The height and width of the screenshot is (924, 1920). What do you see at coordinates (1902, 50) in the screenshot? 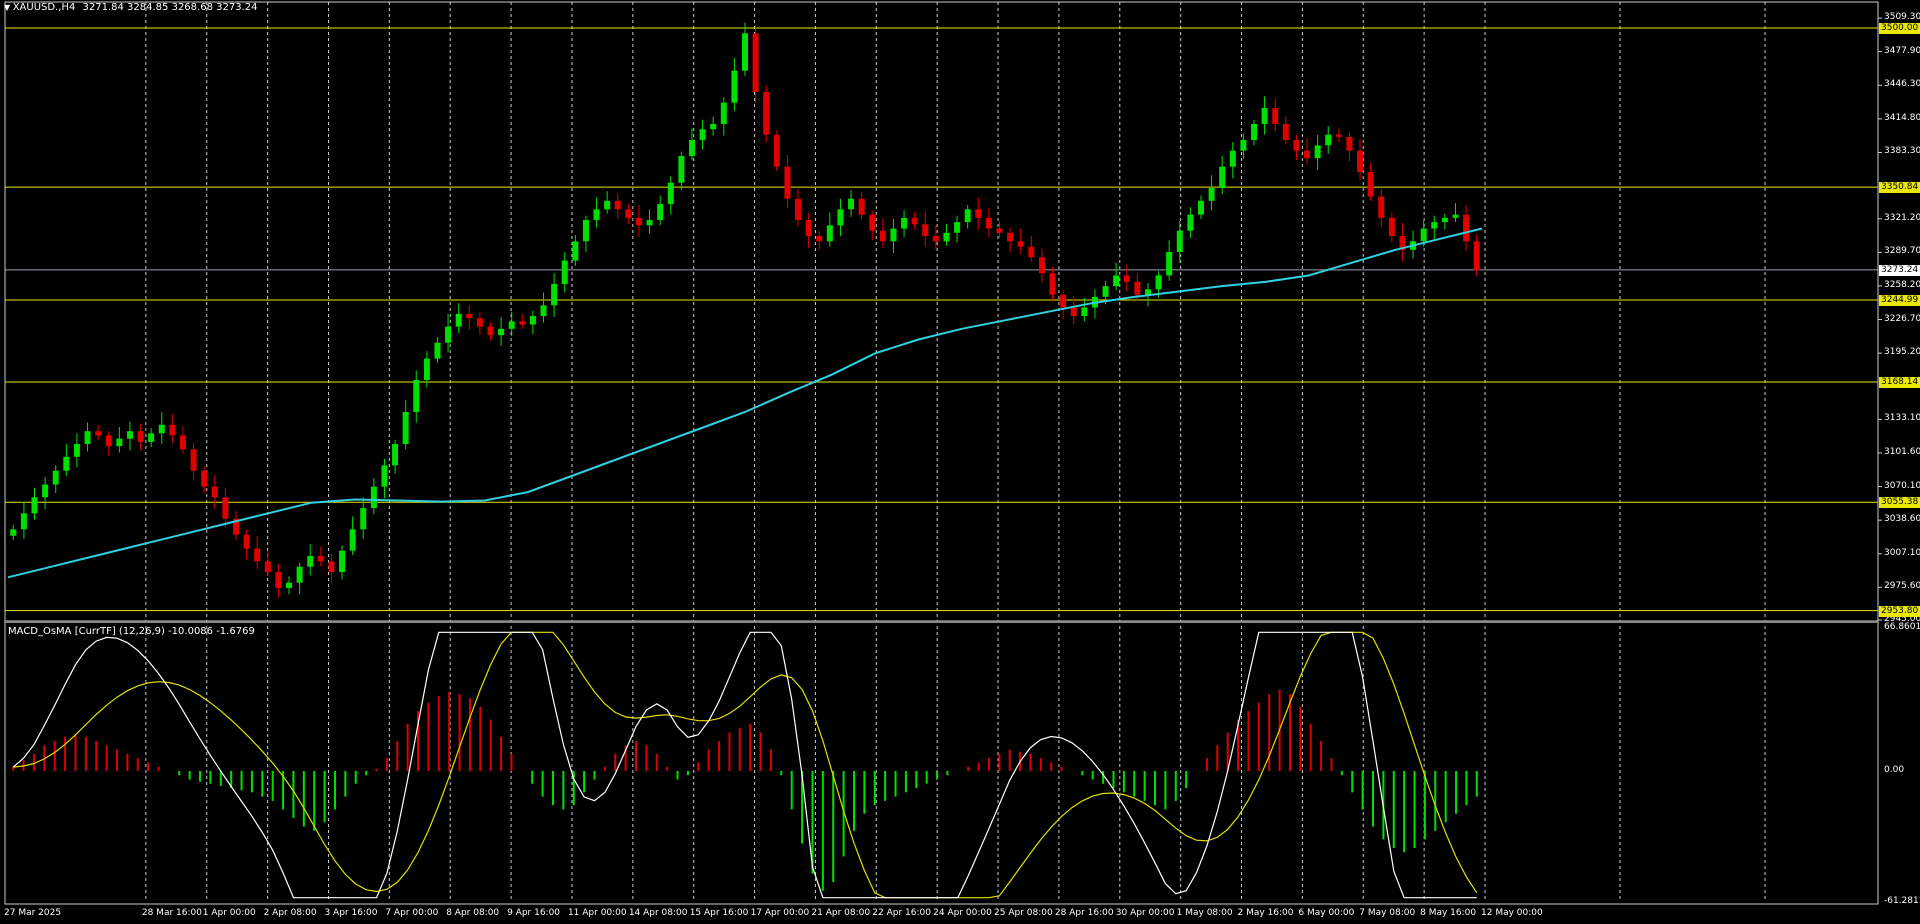
I see `price-tick-label: 3477.90` at bounding box center [1902, 50].